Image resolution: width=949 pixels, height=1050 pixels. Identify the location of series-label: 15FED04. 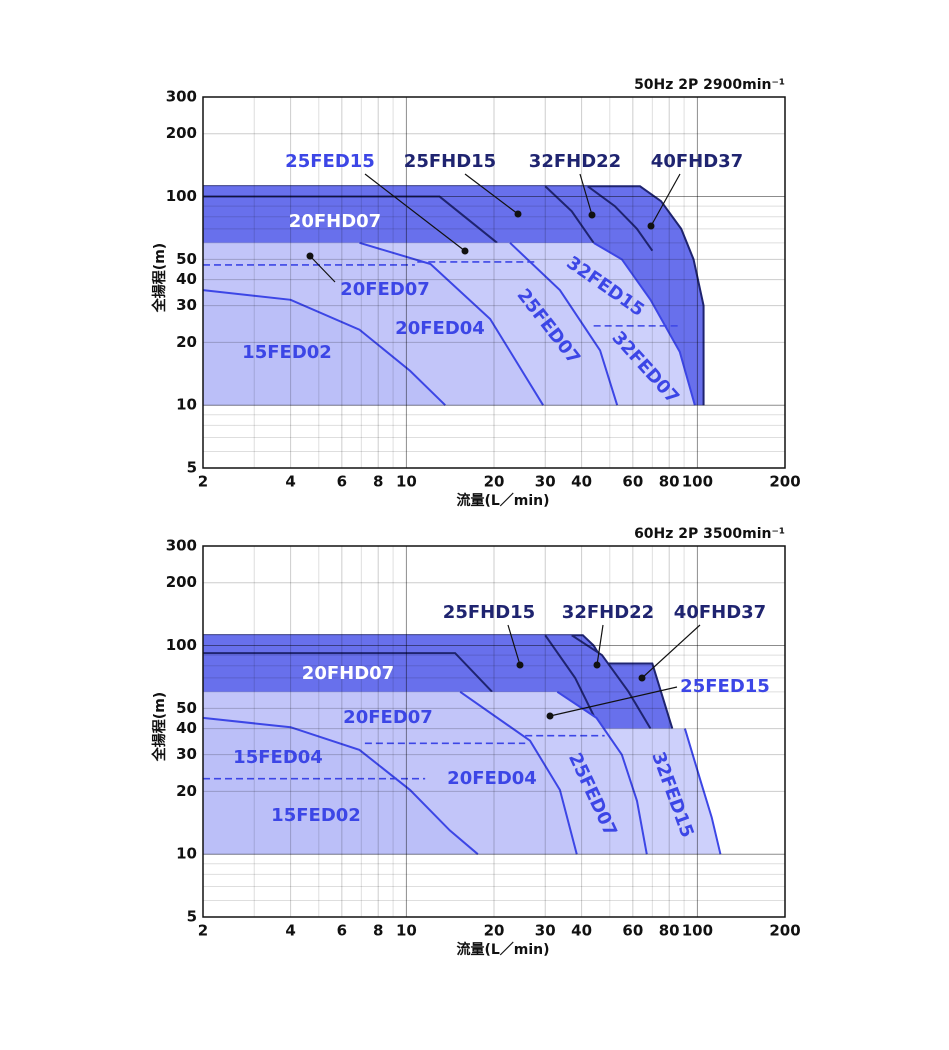
(278, 757).